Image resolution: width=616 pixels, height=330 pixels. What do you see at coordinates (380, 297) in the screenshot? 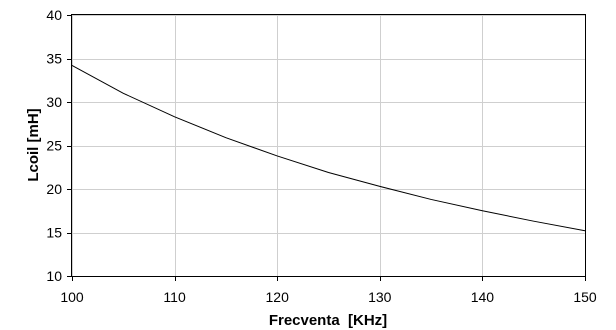
I see `x-tick-label: 130` at bounding box center [380, 297].